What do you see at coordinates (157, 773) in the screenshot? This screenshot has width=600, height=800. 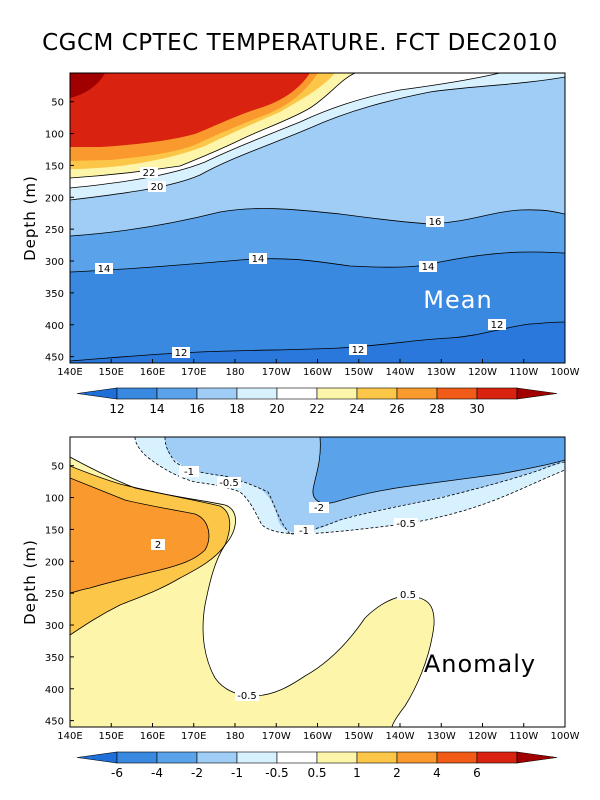 I see `colorbar-level-label: -4` at bounding box center [157, 773].